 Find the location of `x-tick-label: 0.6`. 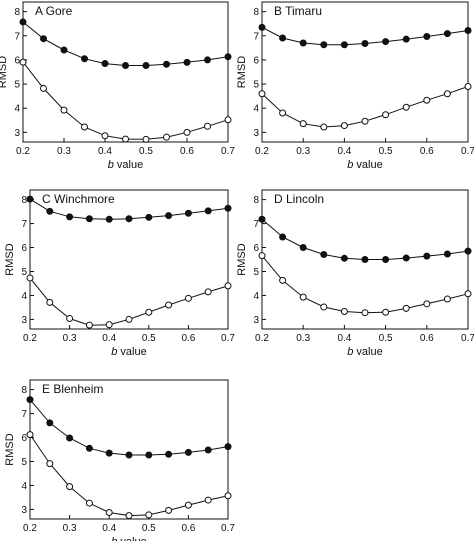

x-tick-label: 0.6 is located at coordinates (188, 338).